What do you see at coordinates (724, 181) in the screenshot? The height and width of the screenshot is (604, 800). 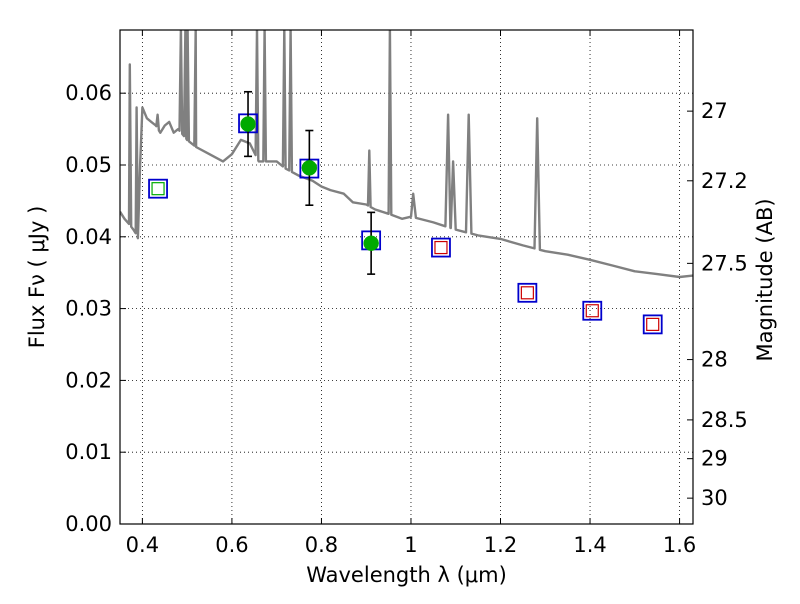 I see `y2-tick-label: 27.2` at bounding box center [724, 181].